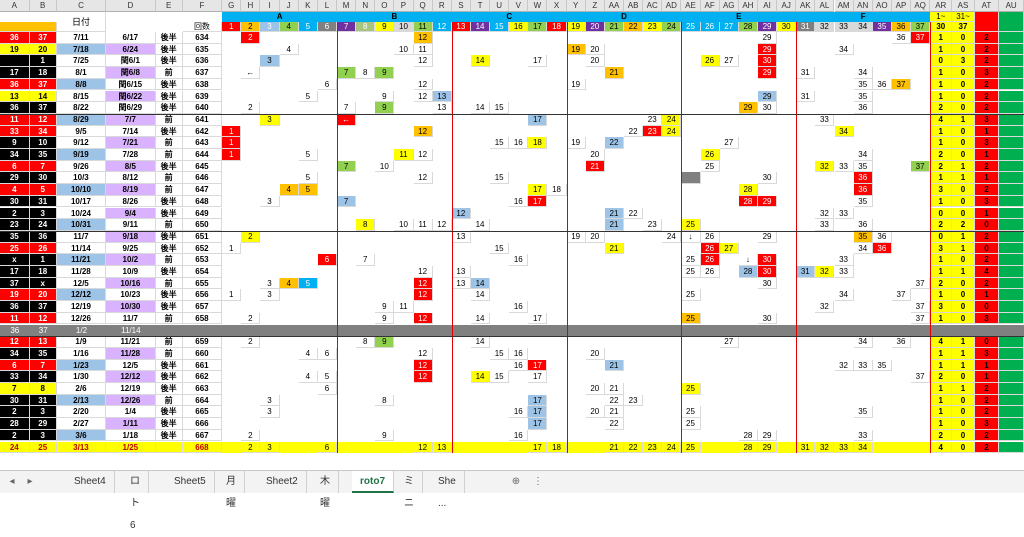 This screenshot has width=1024, height=537. Describe the element at coordinates (81, 6) in the screenshot. I see `column-header: C` at that location.